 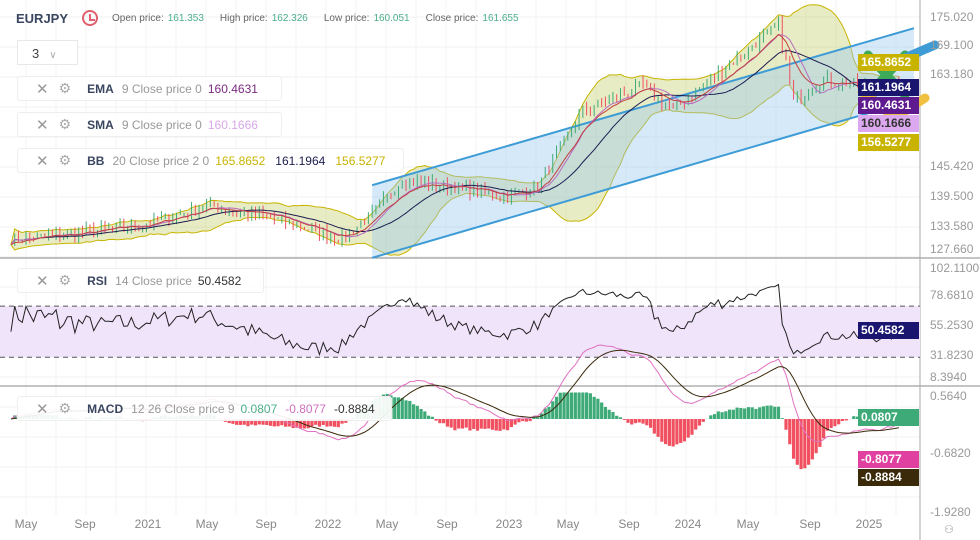 I want to click on macd-line-tag: -0.8077, so click(x=888, y=459).